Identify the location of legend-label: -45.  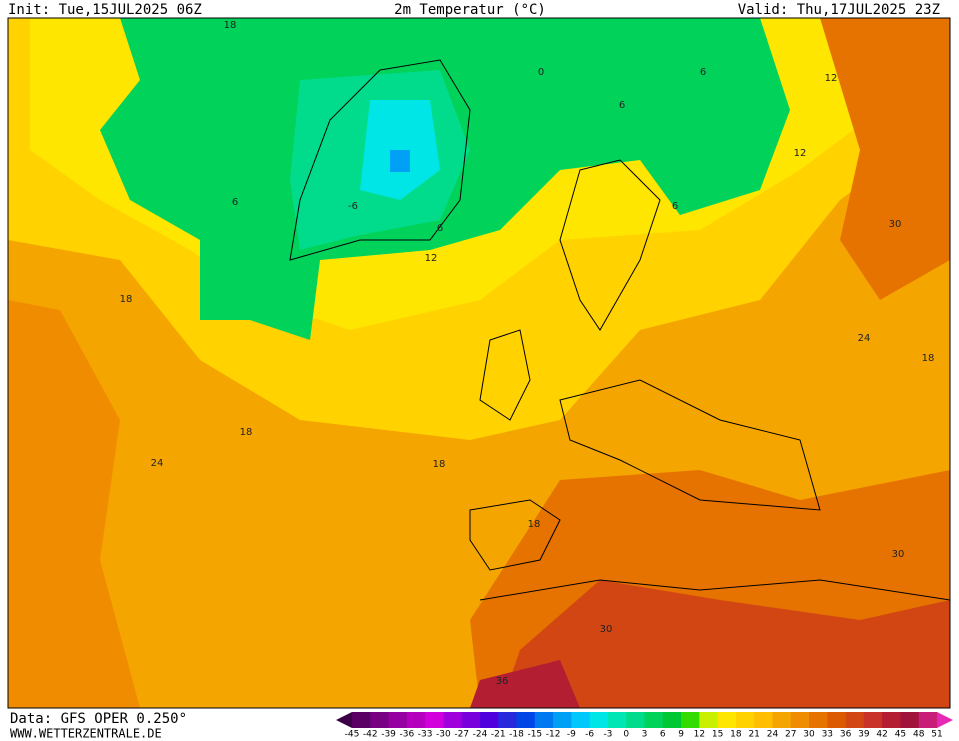
(352, 735).